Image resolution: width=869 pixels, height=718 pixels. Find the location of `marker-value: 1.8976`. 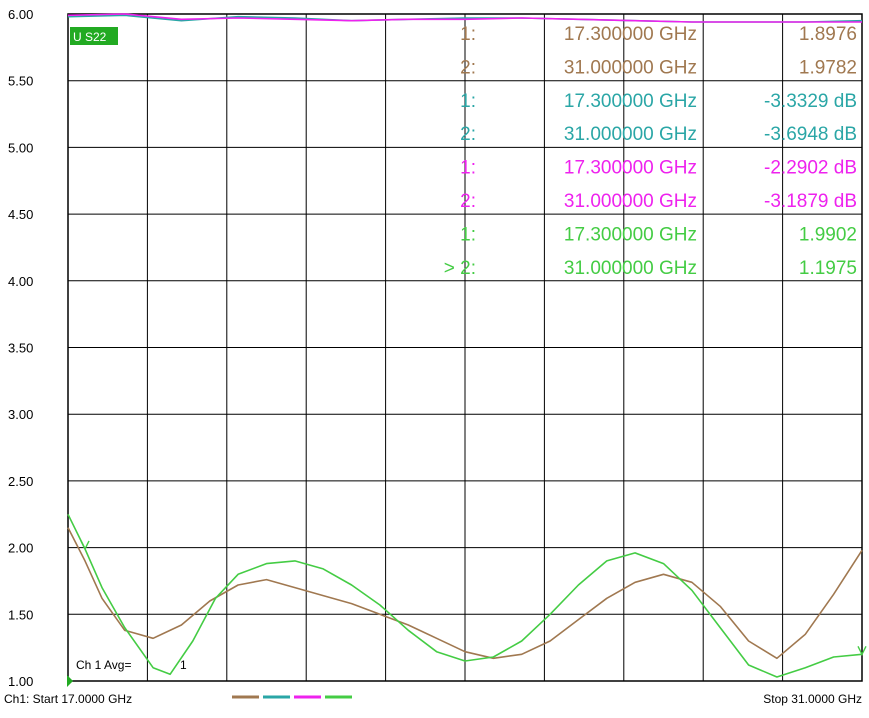

marker-value: 1.8976 is located at coordinates (828, 34).